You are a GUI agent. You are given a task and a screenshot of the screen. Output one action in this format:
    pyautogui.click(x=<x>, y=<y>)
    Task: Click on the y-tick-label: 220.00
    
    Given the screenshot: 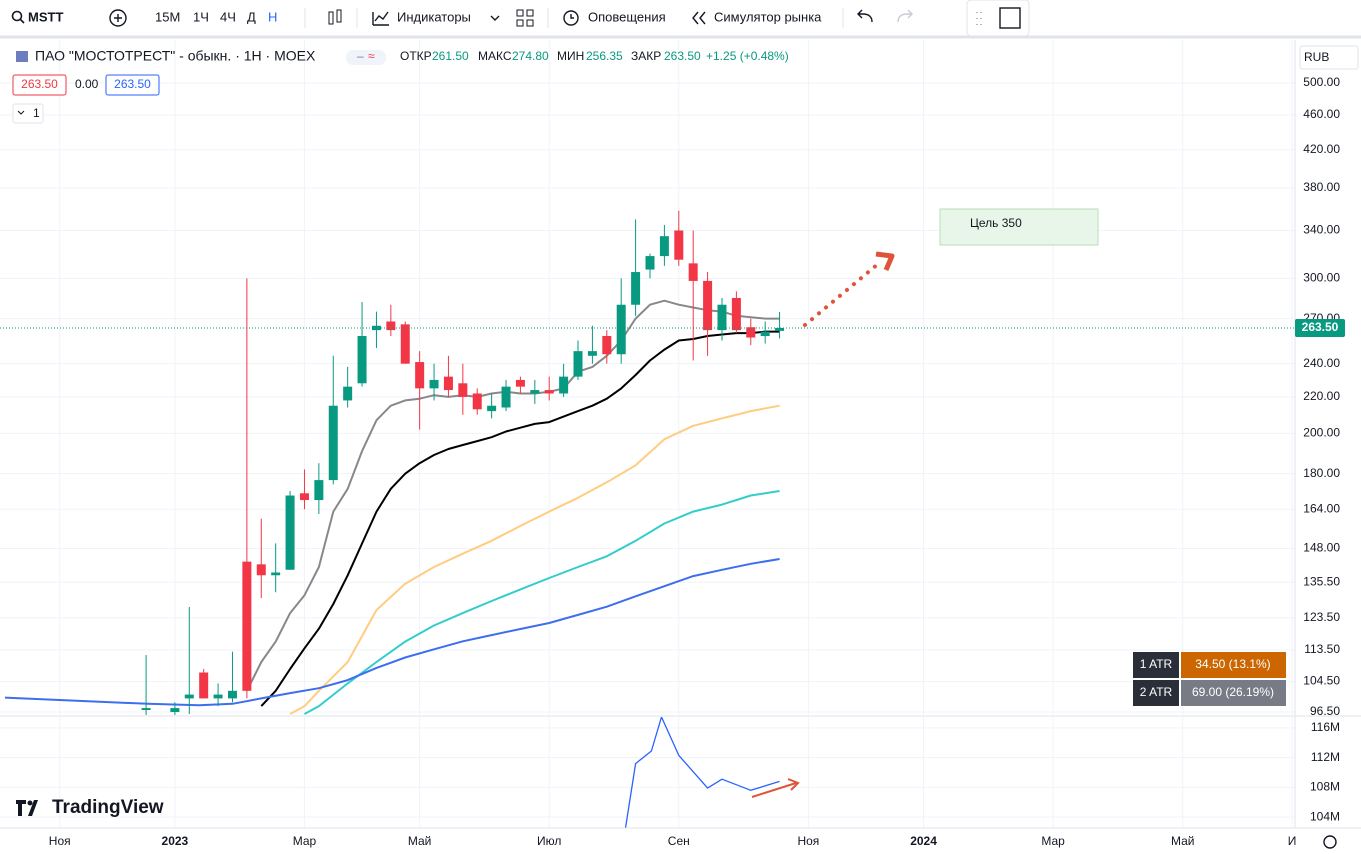 What is the action you would take?
    pyautogui.click(x=1321, y=396)
    